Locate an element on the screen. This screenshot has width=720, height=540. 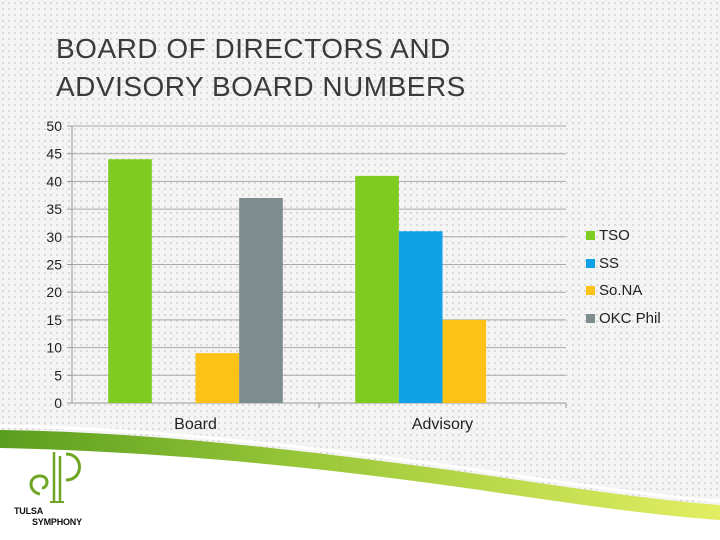
legend-item: OKC Phil is located at coordinates (623, 319).